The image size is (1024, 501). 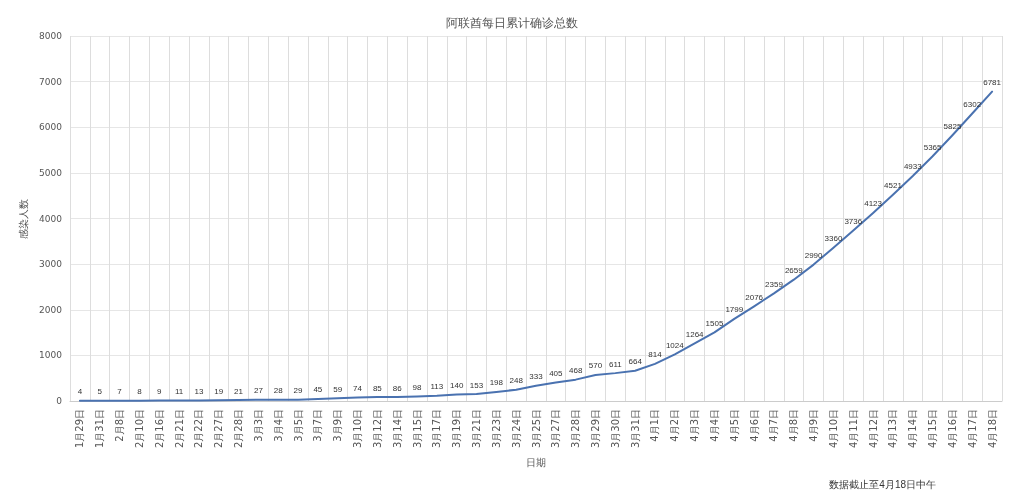 What do you see at coordinates (457, 386) in the screenshot?
I see `data-label: 140` at bounding box center [457, 386].